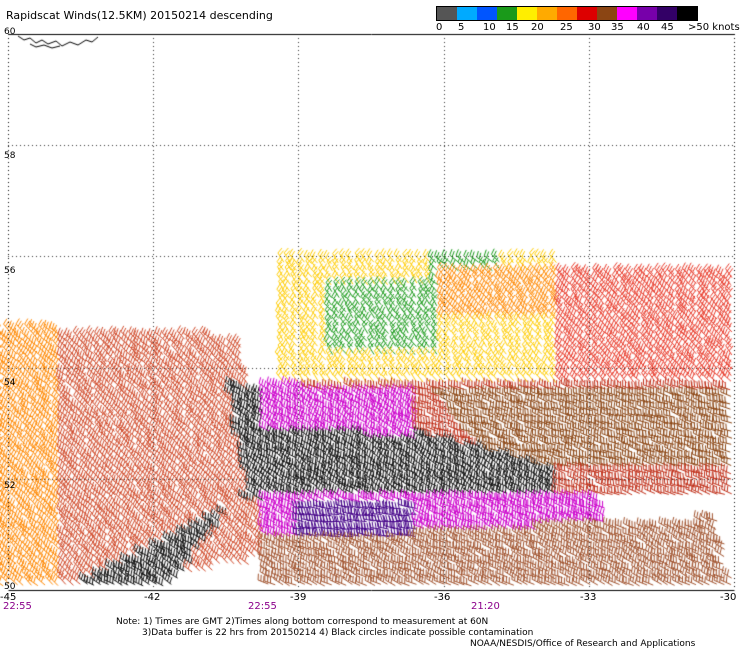  What do you see at coordinates (10, 271) in the screenshot?
I see `lat-label-56: 56` at bounding box center [10, 271].